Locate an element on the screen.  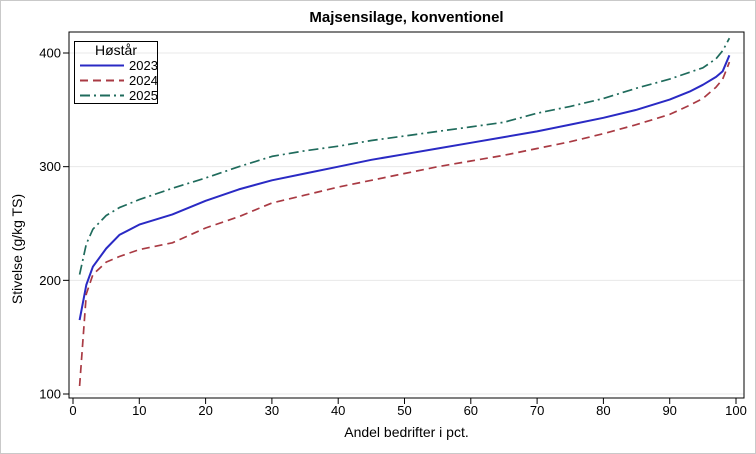
legend-entry-2024: 2024 is located at coordinates (118, 80).